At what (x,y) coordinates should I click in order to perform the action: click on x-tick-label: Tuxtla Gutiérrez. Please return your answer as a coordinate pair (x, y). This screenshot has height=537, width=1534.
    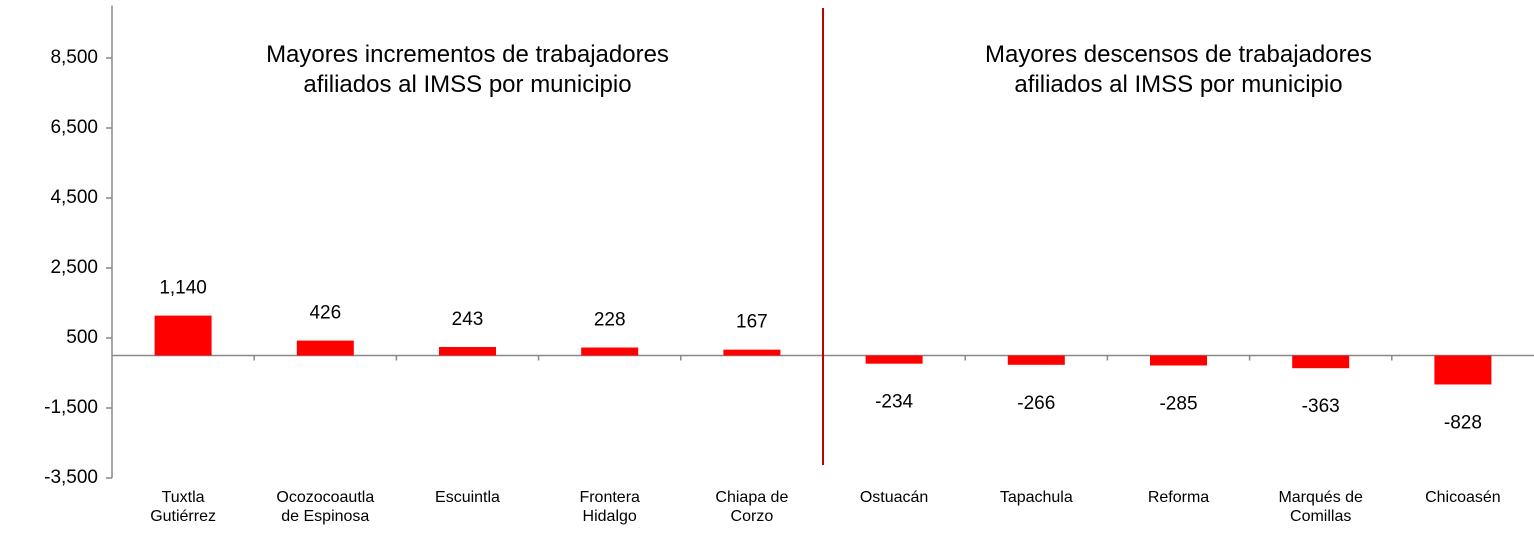
    Looking at the image, I should click on (183, 507).